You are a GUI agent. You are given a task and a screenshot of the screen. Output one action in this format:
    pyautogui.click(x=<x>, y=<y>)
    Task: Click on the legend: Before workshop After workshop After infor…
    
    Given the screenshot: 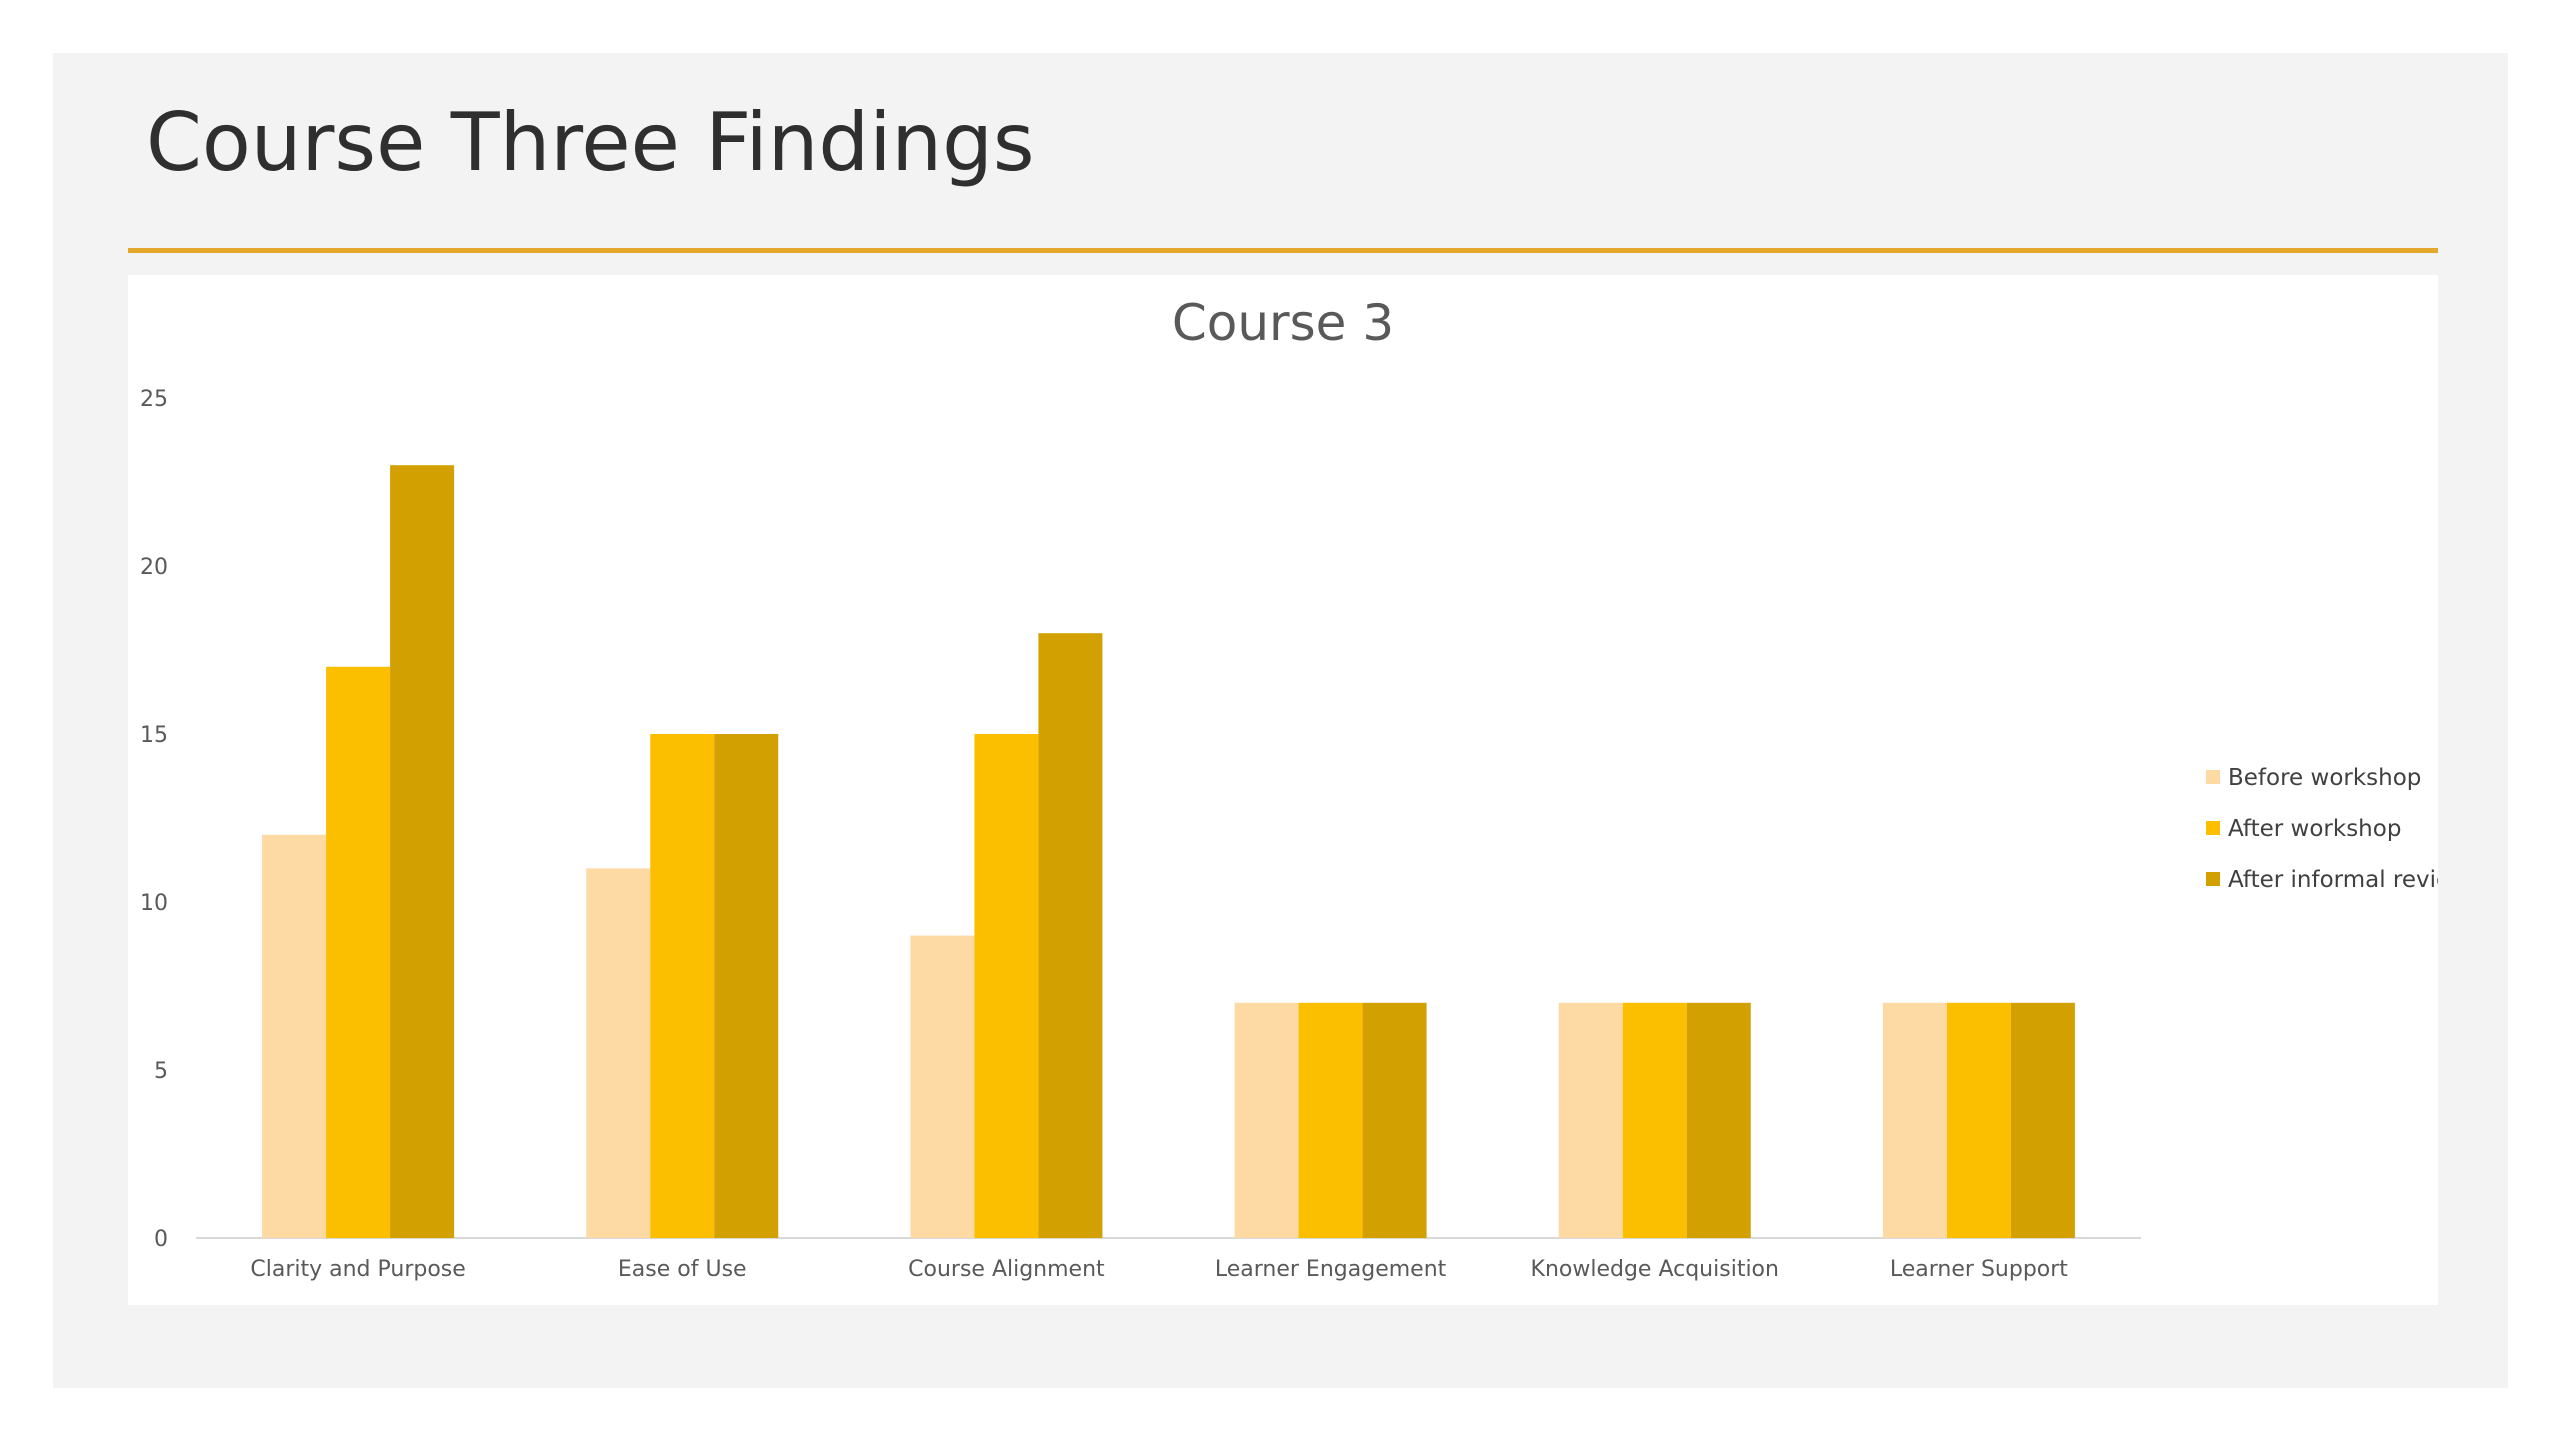 What is the action you would take?
    pyautogui.click(x=2322, y=829)
    